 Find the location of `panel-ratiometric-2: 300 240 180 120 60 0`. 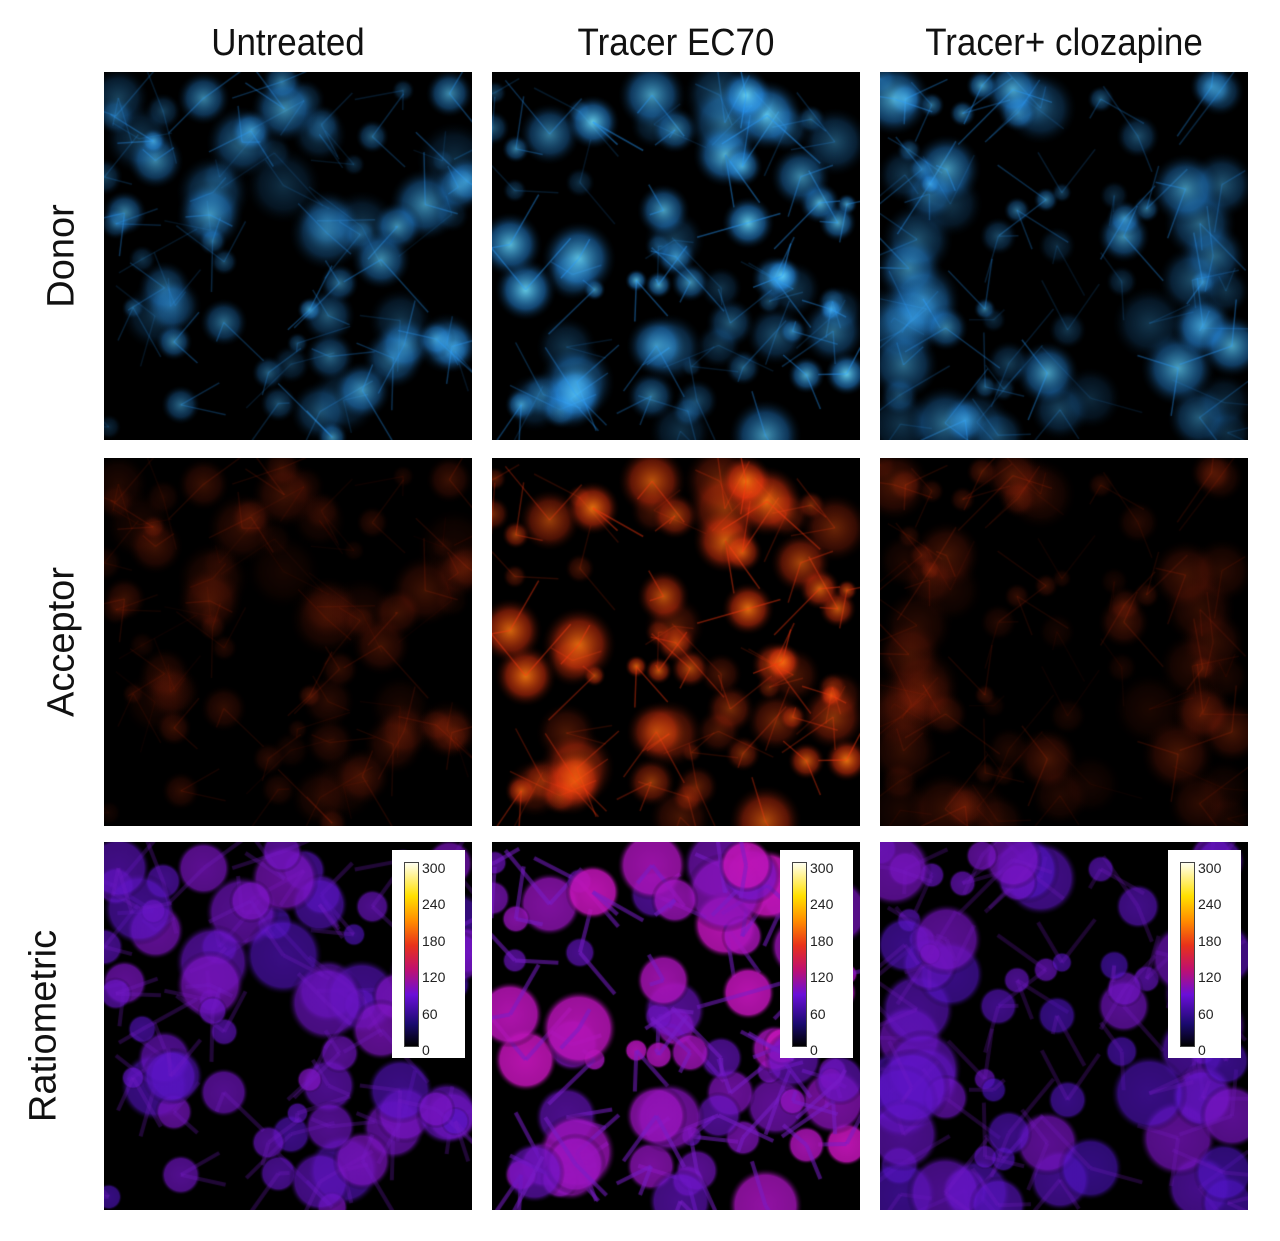

panel-ratiometric-2: 300 240 180 120 60 0 is located at coordinates (676, 1026).